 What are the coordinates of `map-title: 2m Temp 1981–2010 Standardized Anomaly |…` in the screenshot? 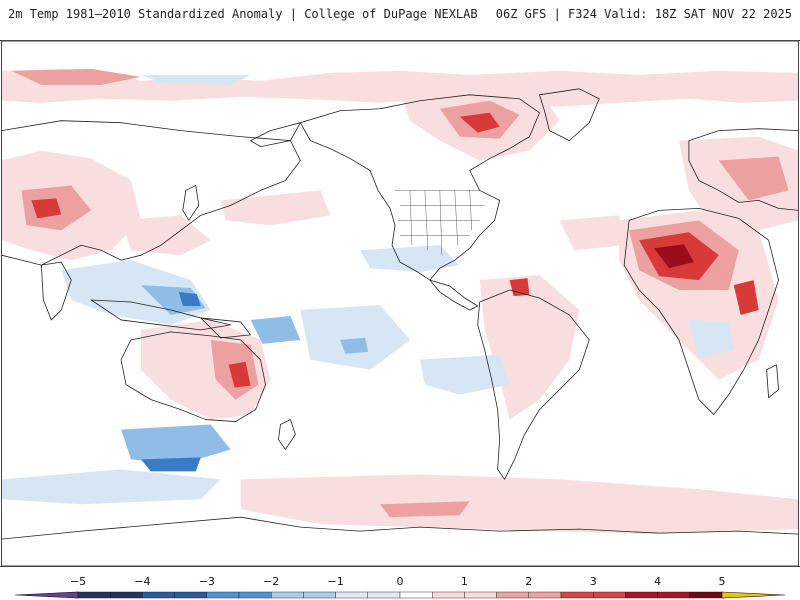 It's located at (243, 14).